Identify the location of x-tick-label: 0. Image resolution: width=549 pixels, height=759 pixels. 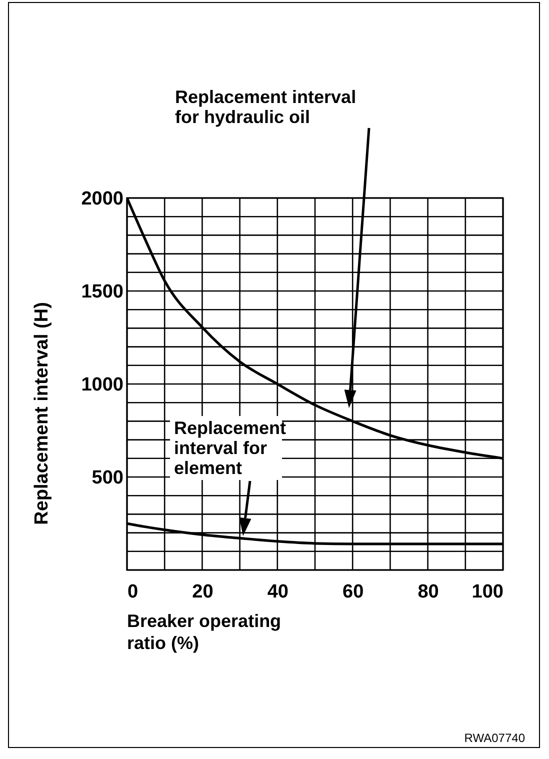
(133, 592).